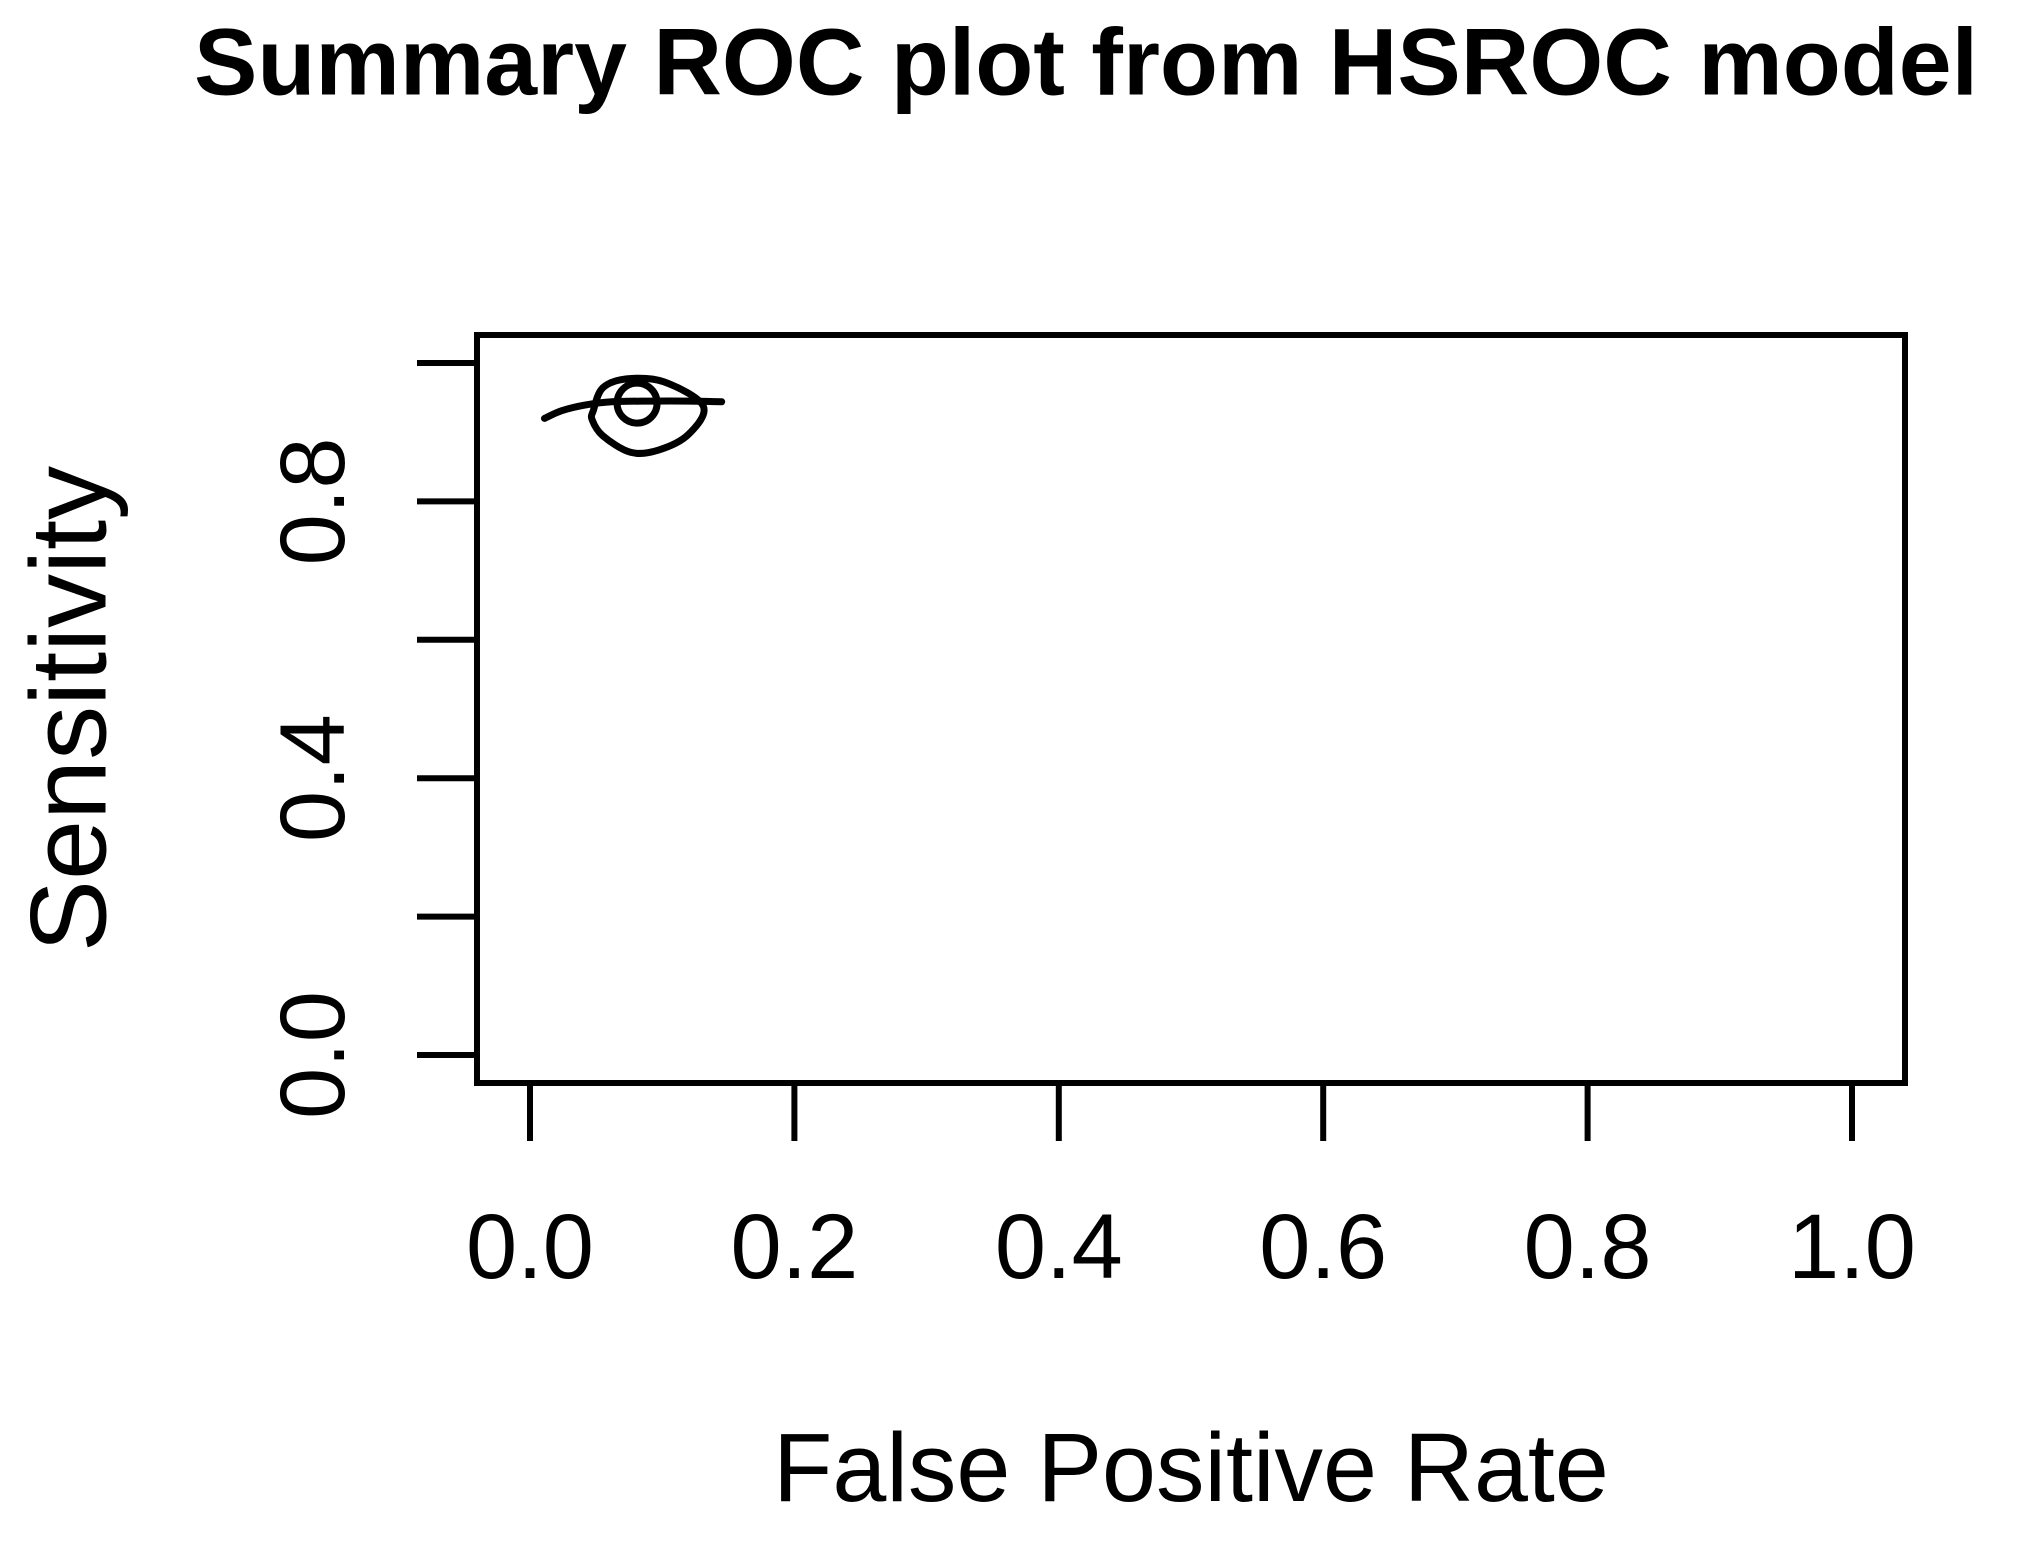 The image size is (2033, 1549). Describe the element at coordinates (1086, 62) in the screenshot. I see `chart-title: Summary ROC plot from HSROC model` at that location.